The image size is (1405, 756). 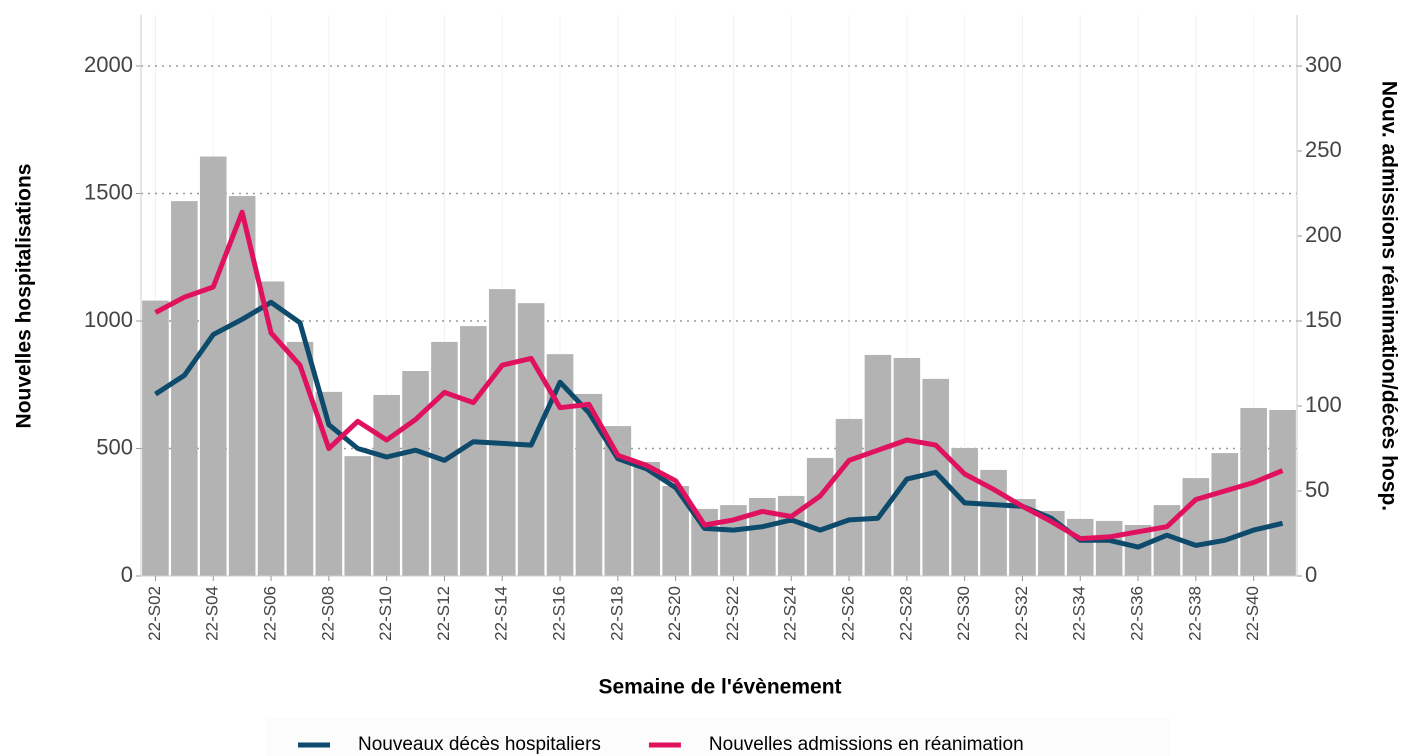 I want to click on y-tick-label: 1500, so click(x=108, y=191).